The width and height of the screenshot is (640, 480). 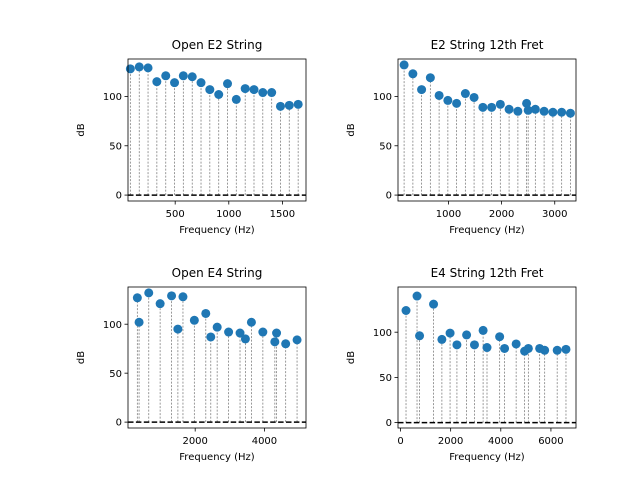 What do you see at coordinates (175, 214) in the screenshot?
I see `x-tick-label: 500` at bounding box center [175, 214].